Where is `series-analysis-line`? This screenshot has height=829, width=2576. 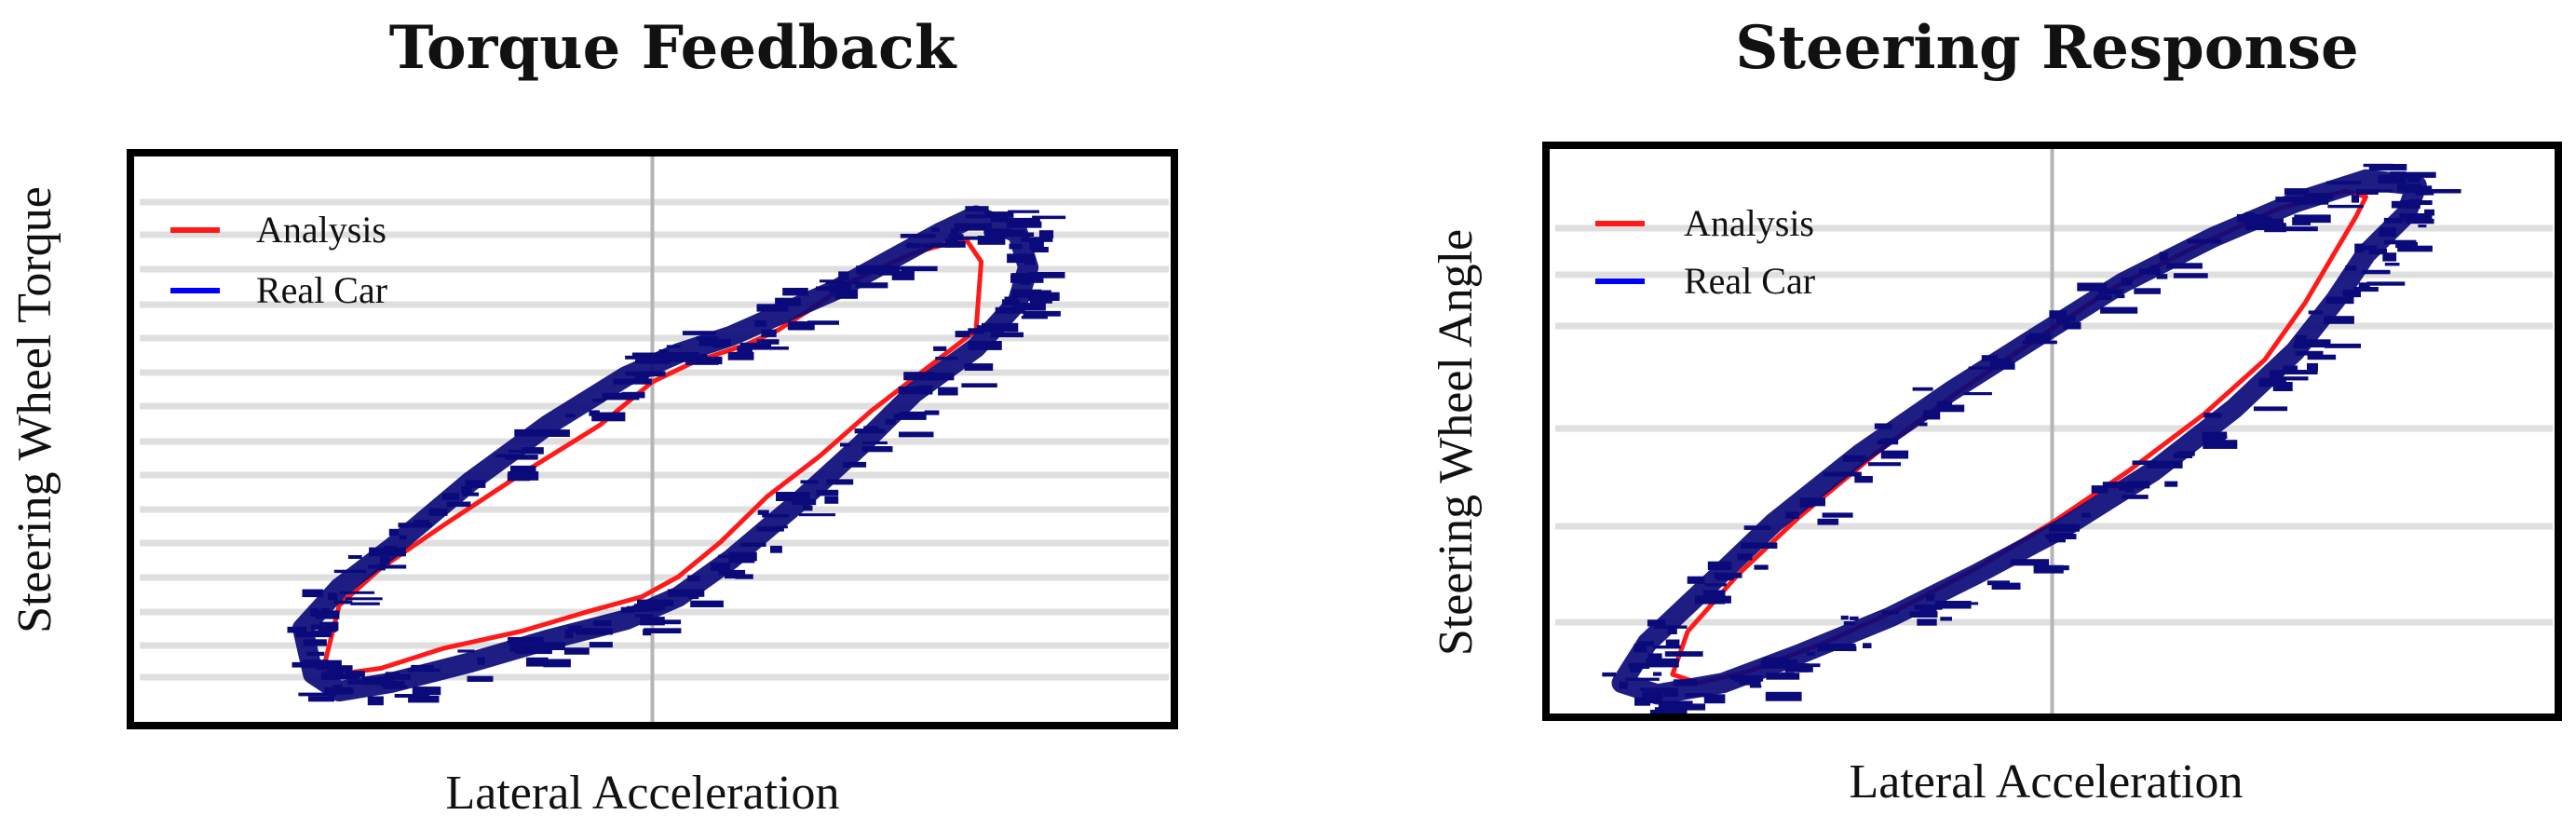 series-analysis-line is located at coordinates (652, 456).